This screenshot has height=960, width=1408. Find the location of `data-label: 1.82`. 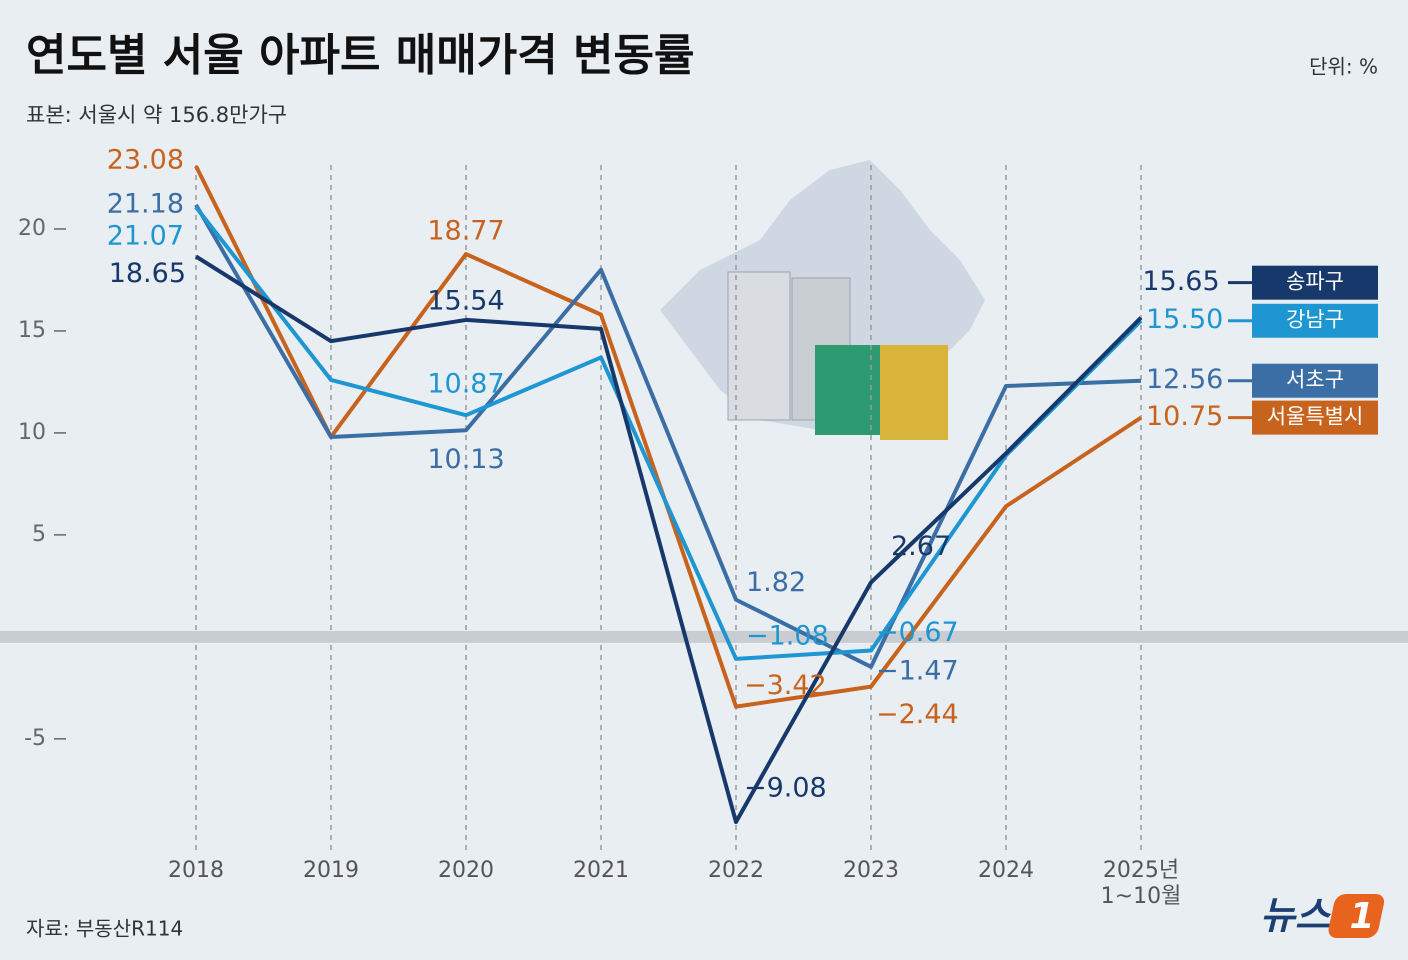

data-label: 1.82 is located at coordinates (776, 582).